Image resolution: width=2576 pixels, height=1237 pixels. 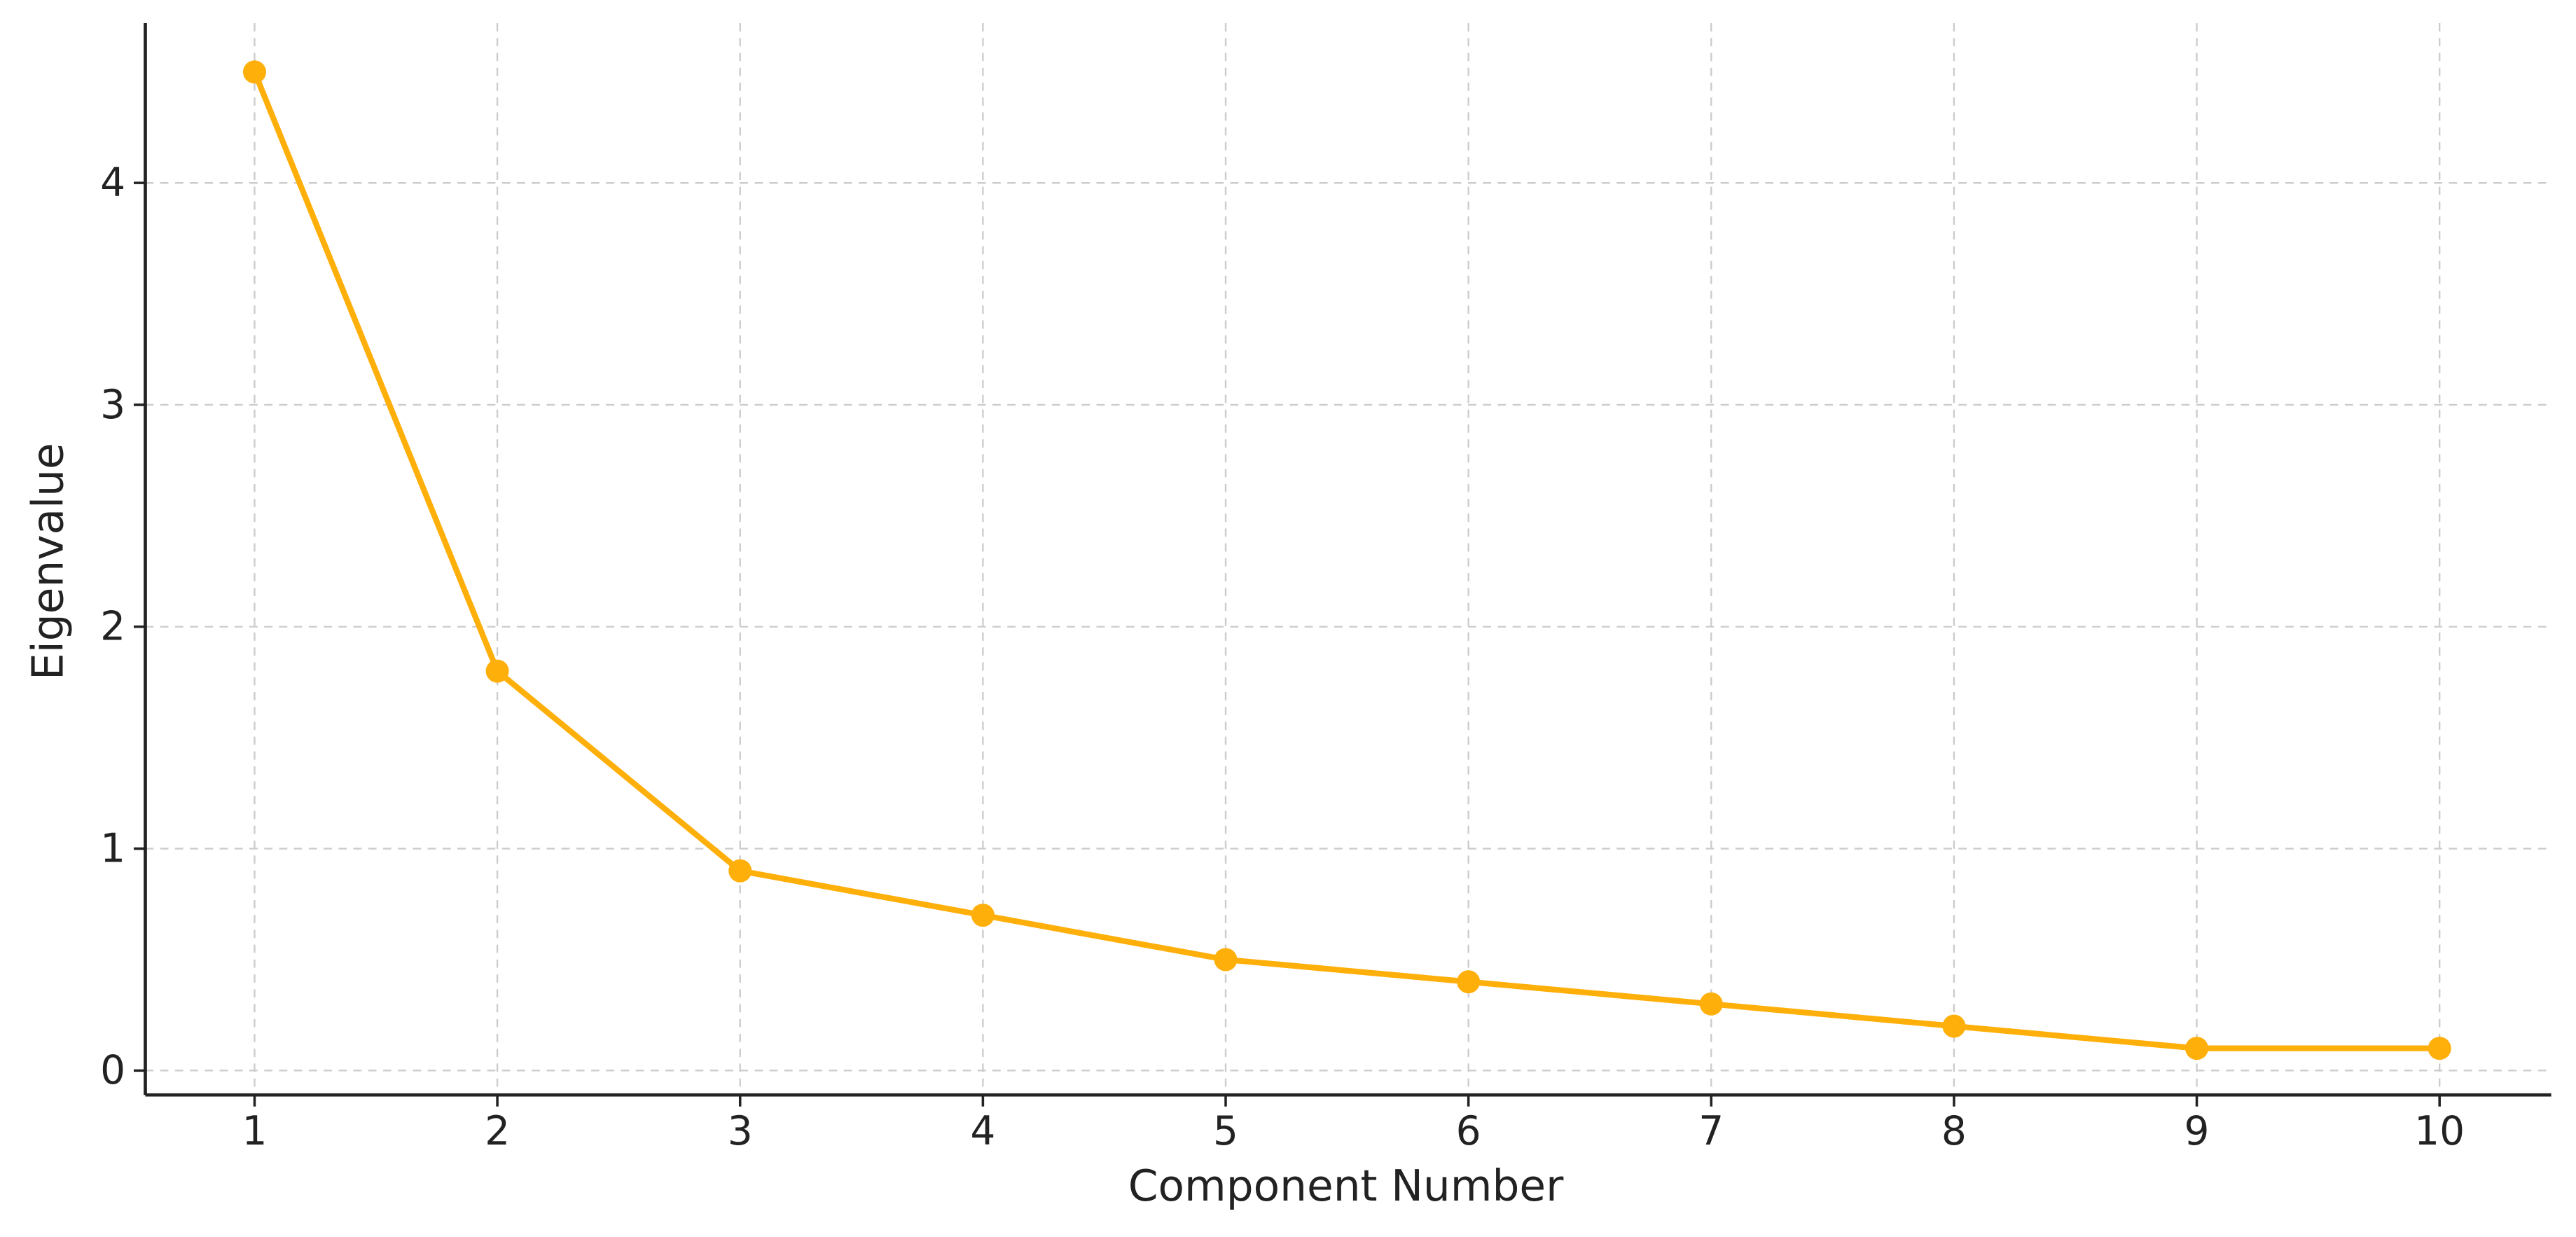 I want to click on y-tick-label: 4, so click(x=112, y=183).